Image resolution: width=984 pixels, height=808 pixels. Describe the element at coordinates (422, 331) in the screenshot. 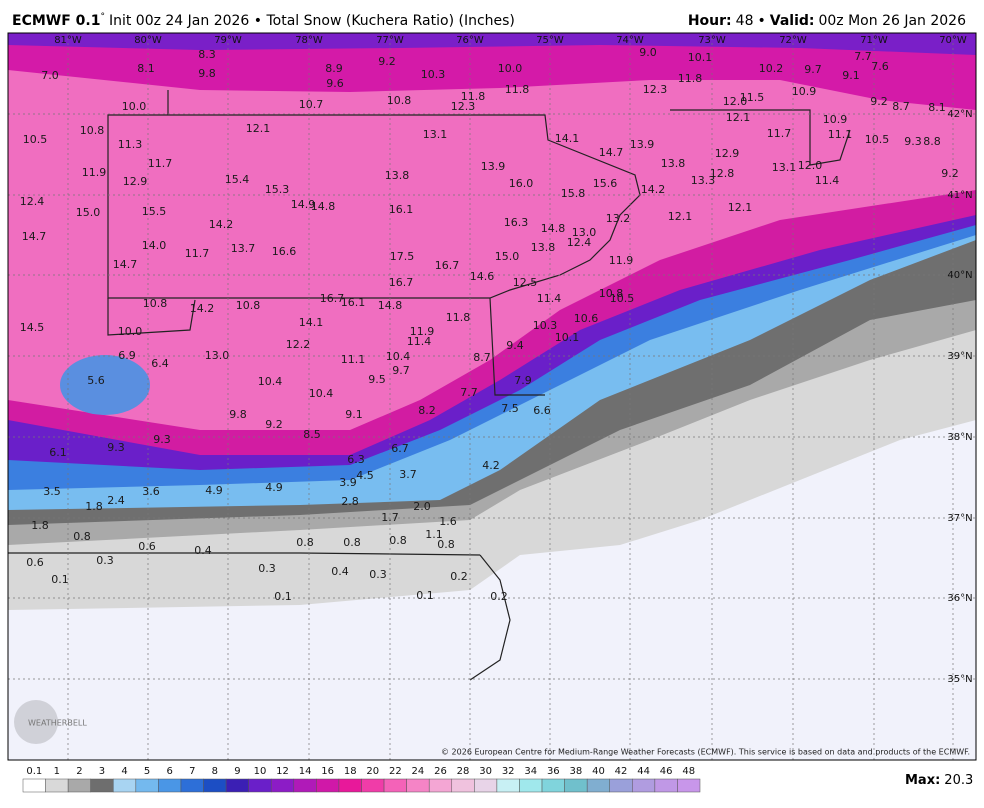

I see `snow-total: 11.9` at that location.